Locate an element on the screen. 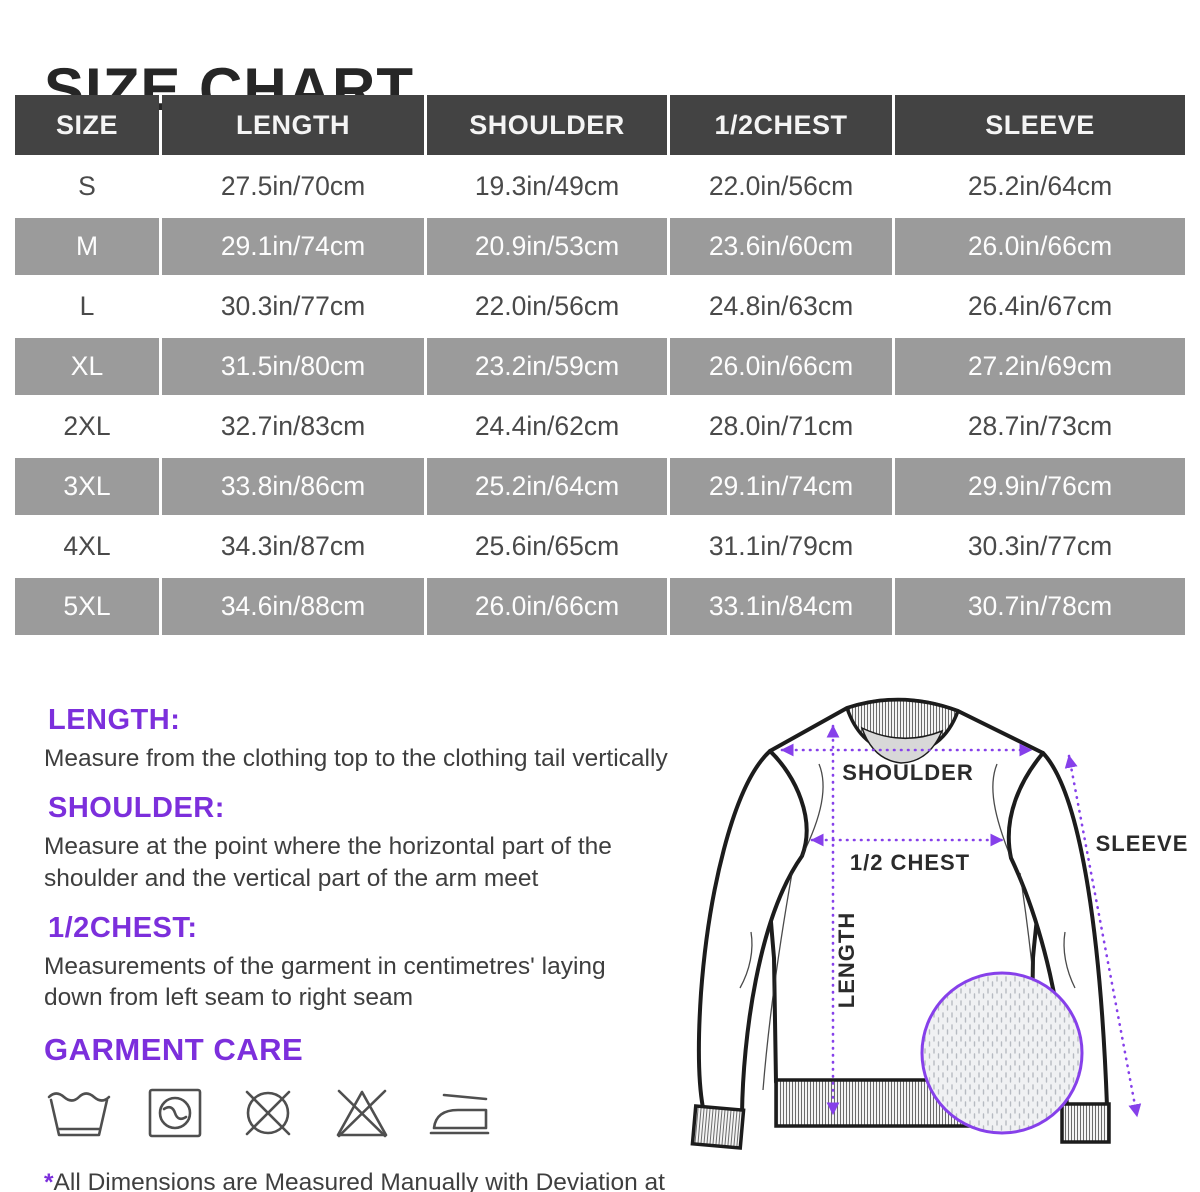 This screenshot has height=1192, width=1200. size-cell: 3XL is located at coordinates (87, 486).